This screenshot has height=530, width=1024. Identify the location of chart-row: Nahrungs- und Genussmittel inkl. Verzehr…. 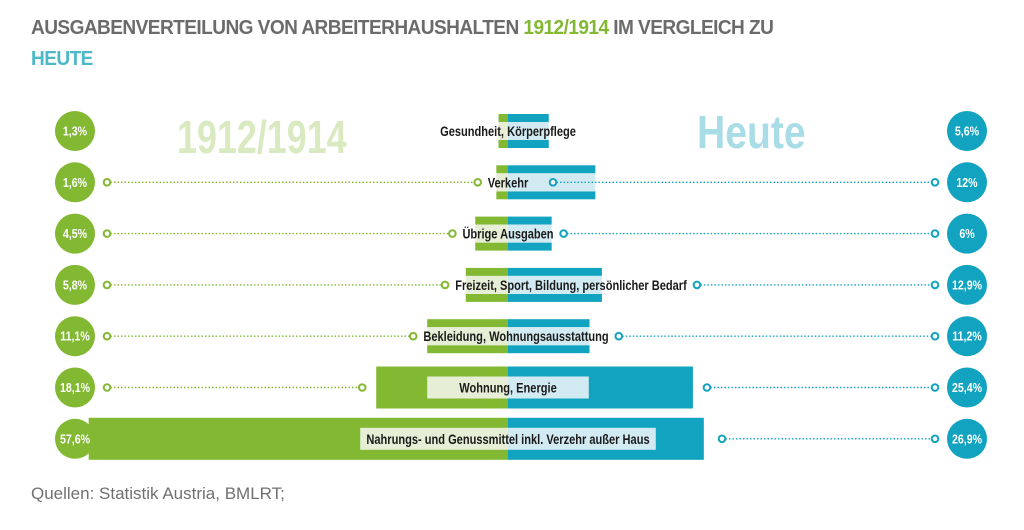
(521, 438).